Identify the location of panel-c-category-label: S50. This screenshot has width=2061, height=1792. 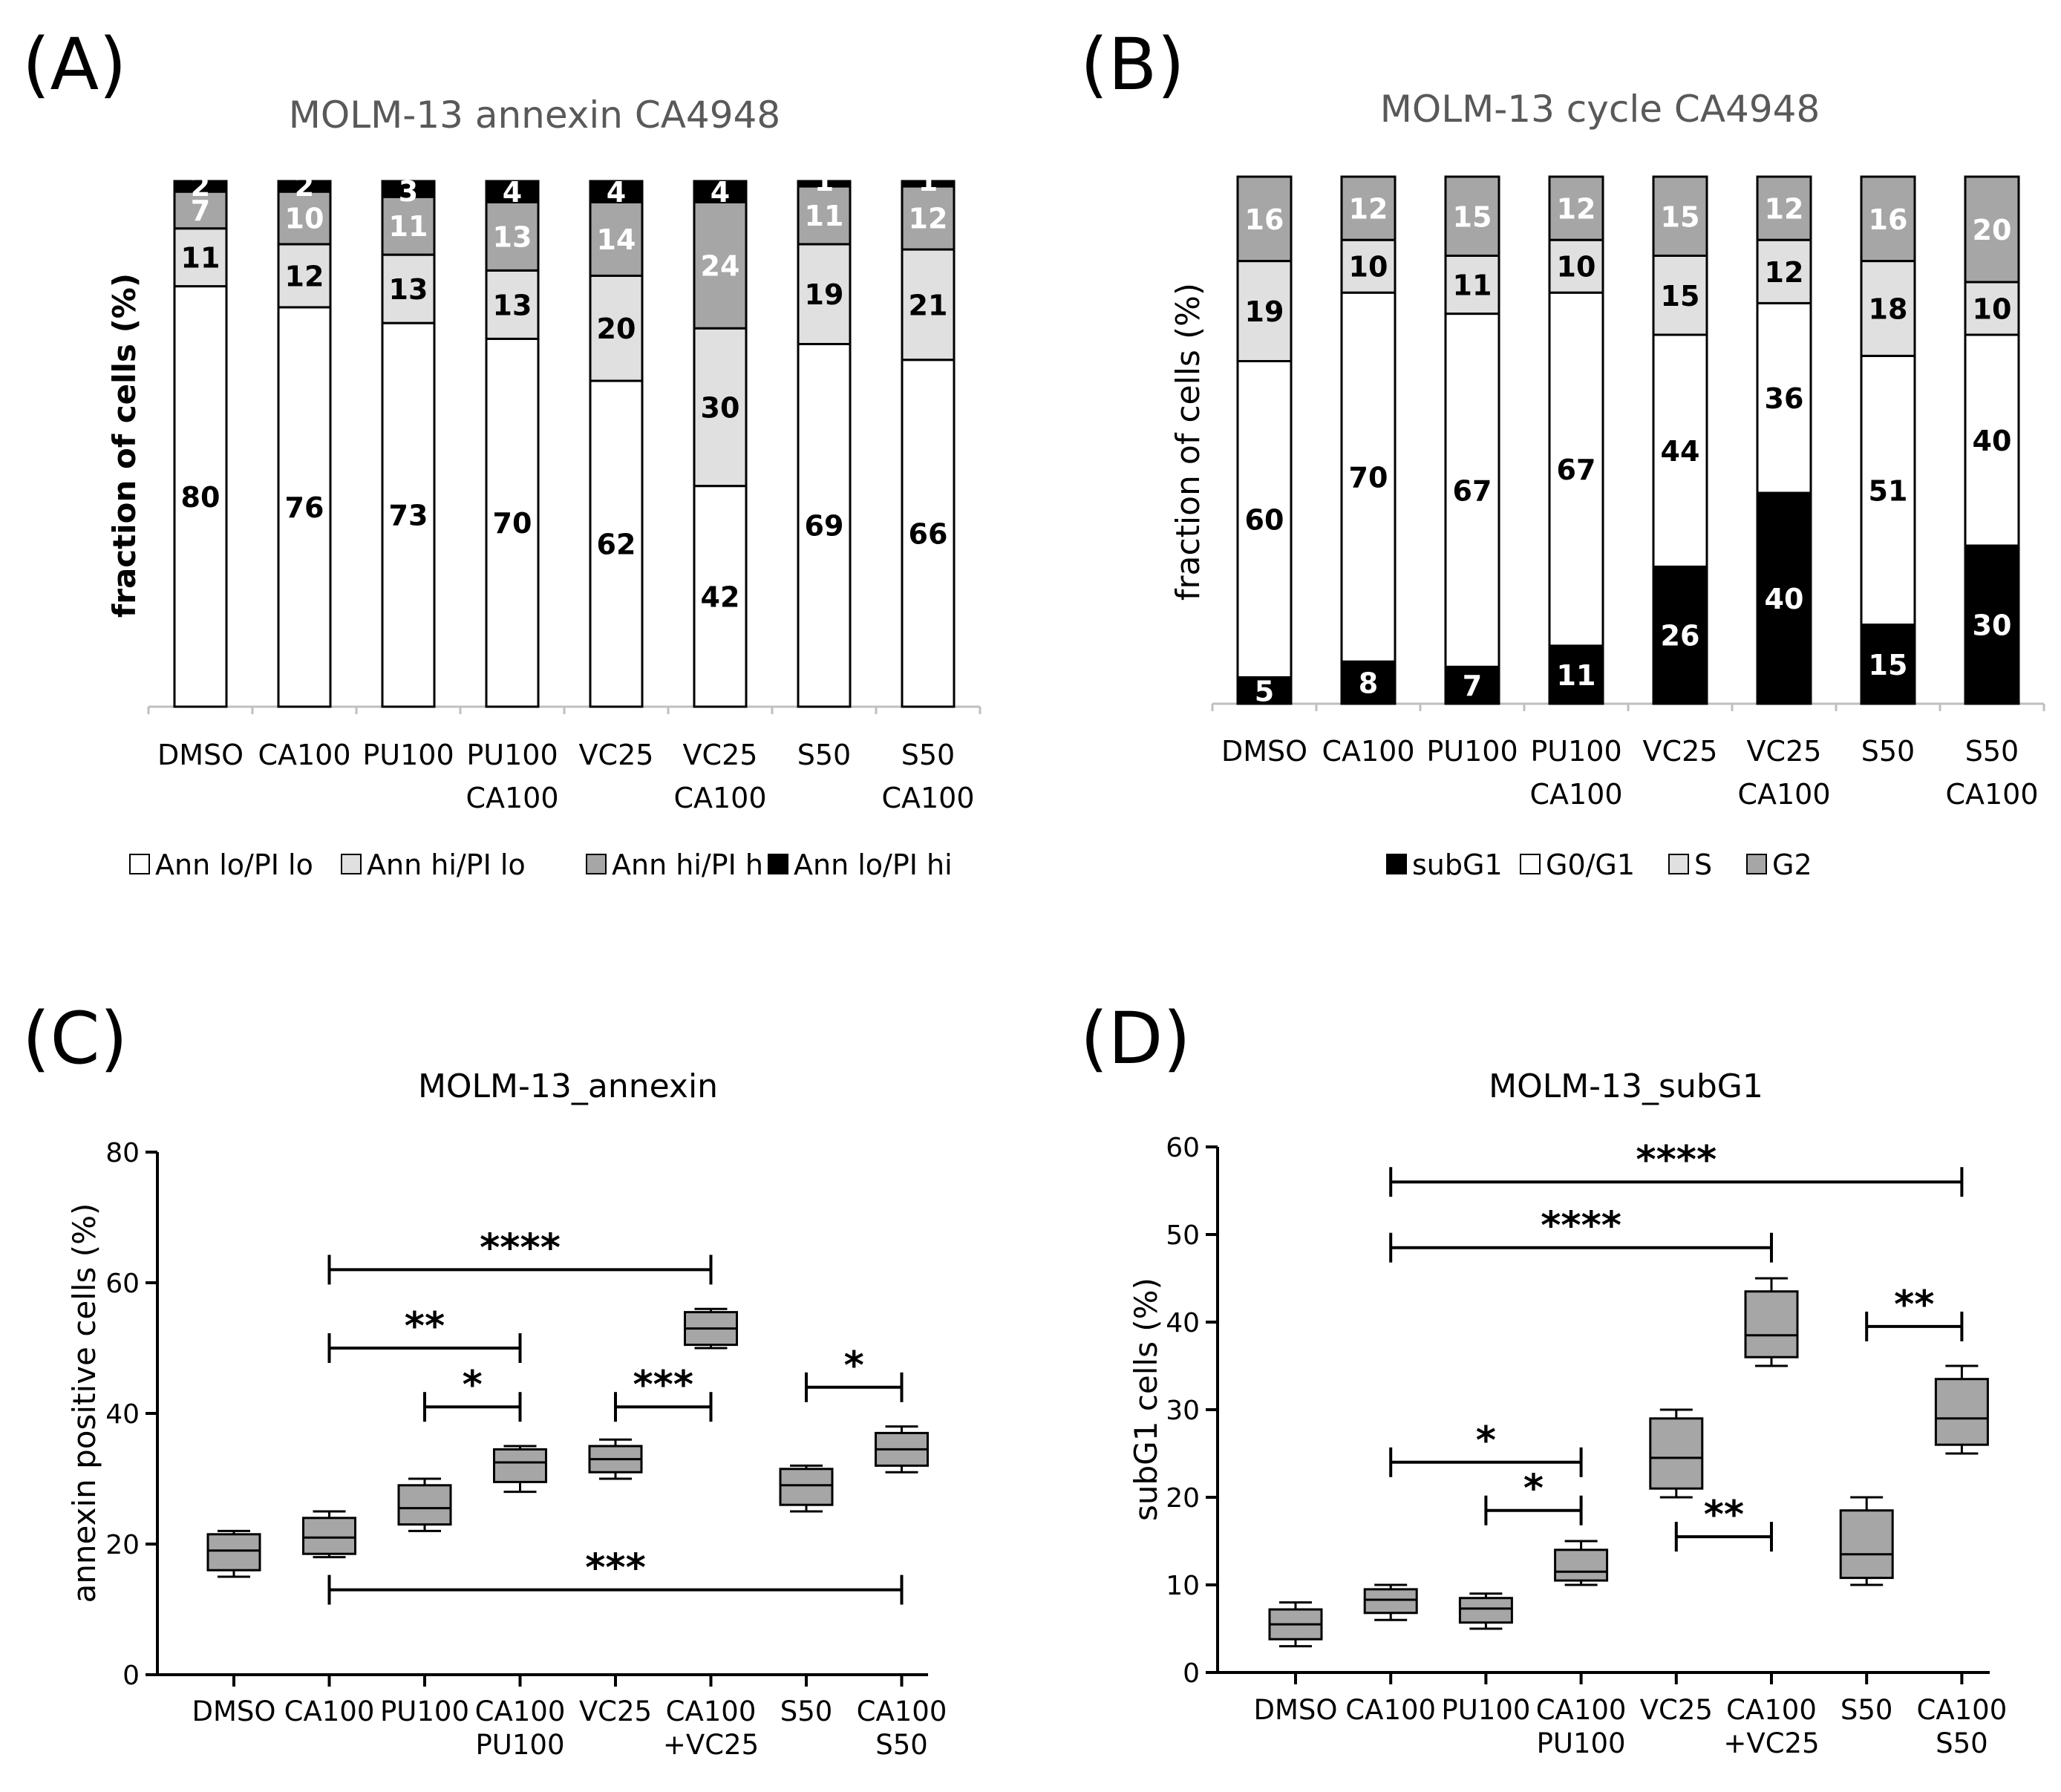
(806, 1711).